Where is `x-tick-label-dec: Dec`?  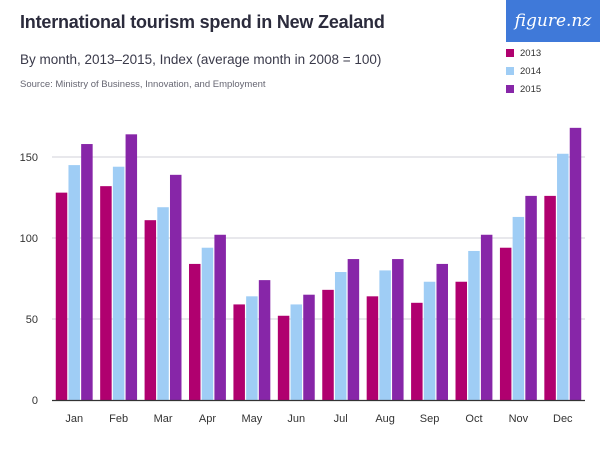
x-tick-label-dec: Dec is located at coordinates (563, 419).